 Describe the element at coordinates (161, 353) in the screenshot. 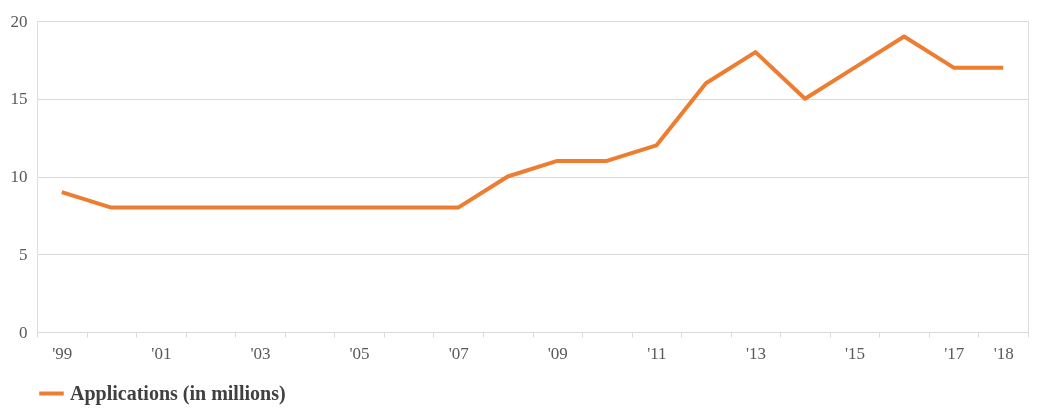

I see `x-tick-label: '01` at that location.